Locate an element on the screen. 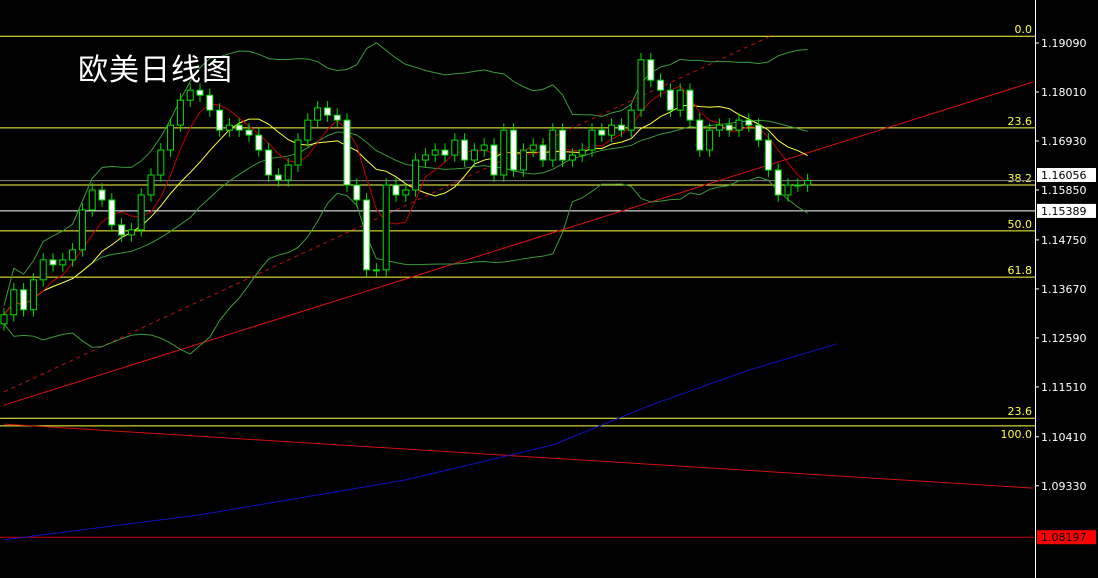 The width and height of the screenshot is (1098, 578). price-label: 1.16056 is located at coordinates (1064, 175).